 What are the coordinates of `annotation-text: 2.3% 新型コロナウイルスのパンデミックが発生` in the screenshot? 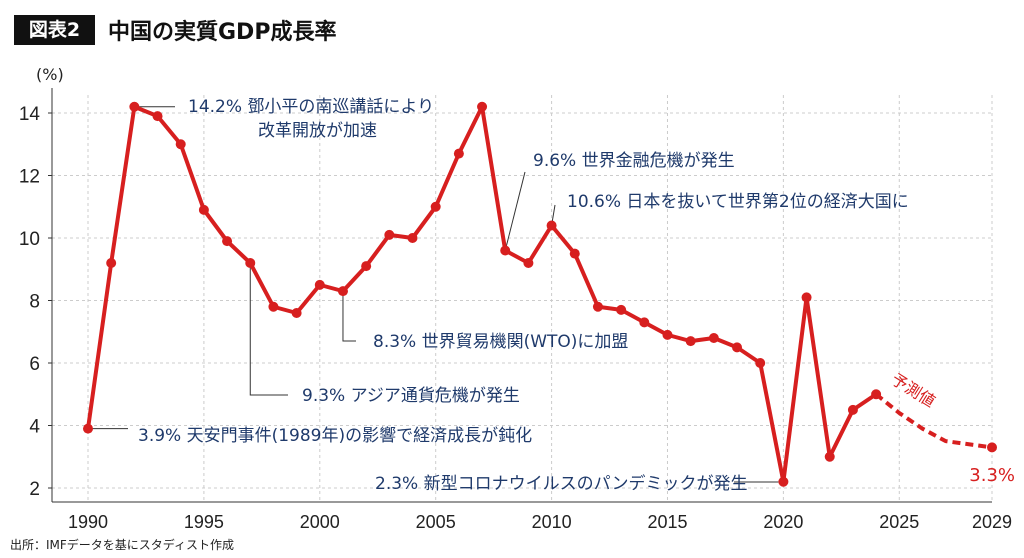 It's located at (561, 483).